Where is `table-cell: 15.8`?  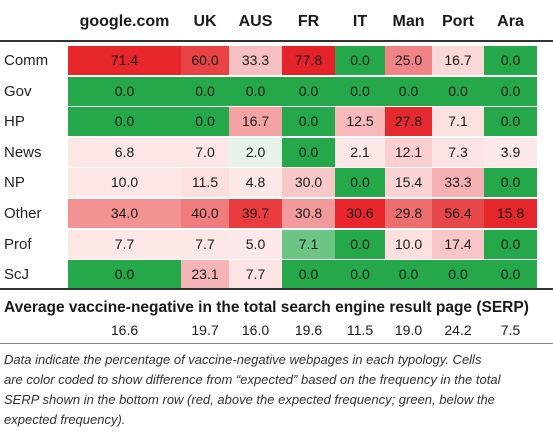
table-cell: 15.8 is located at coordinates (510, 213).